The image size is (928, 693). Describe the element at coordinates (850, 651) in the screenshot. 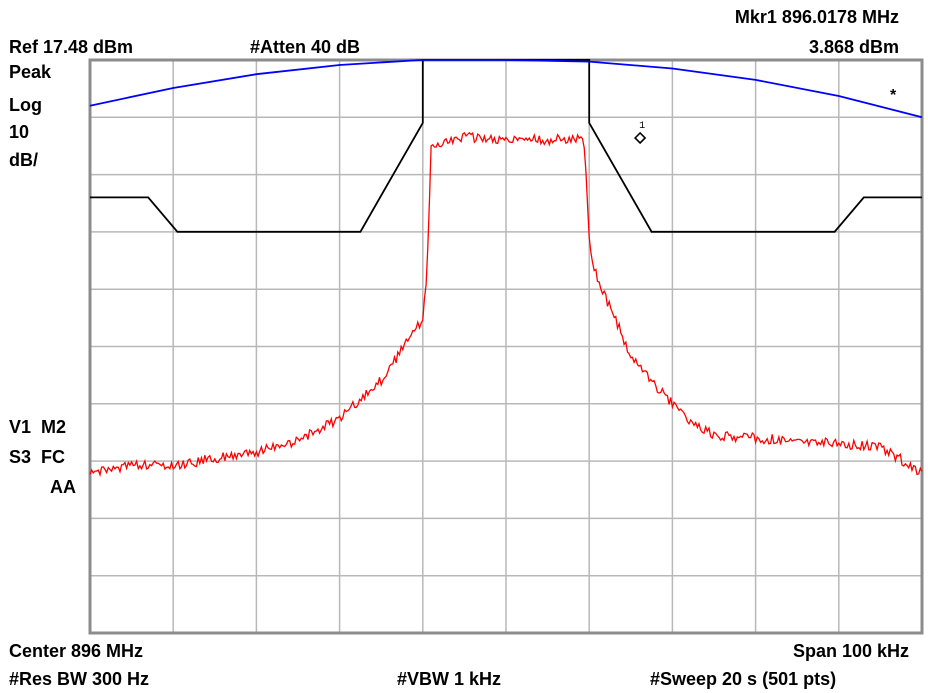

I see `frequency-span: Span 100 kHz` at that location.